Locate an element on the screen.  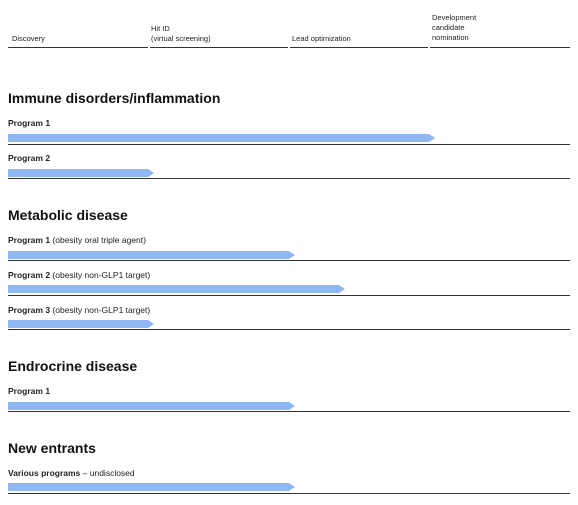
program-label: Program 2 is located at coordinates (29, 158).